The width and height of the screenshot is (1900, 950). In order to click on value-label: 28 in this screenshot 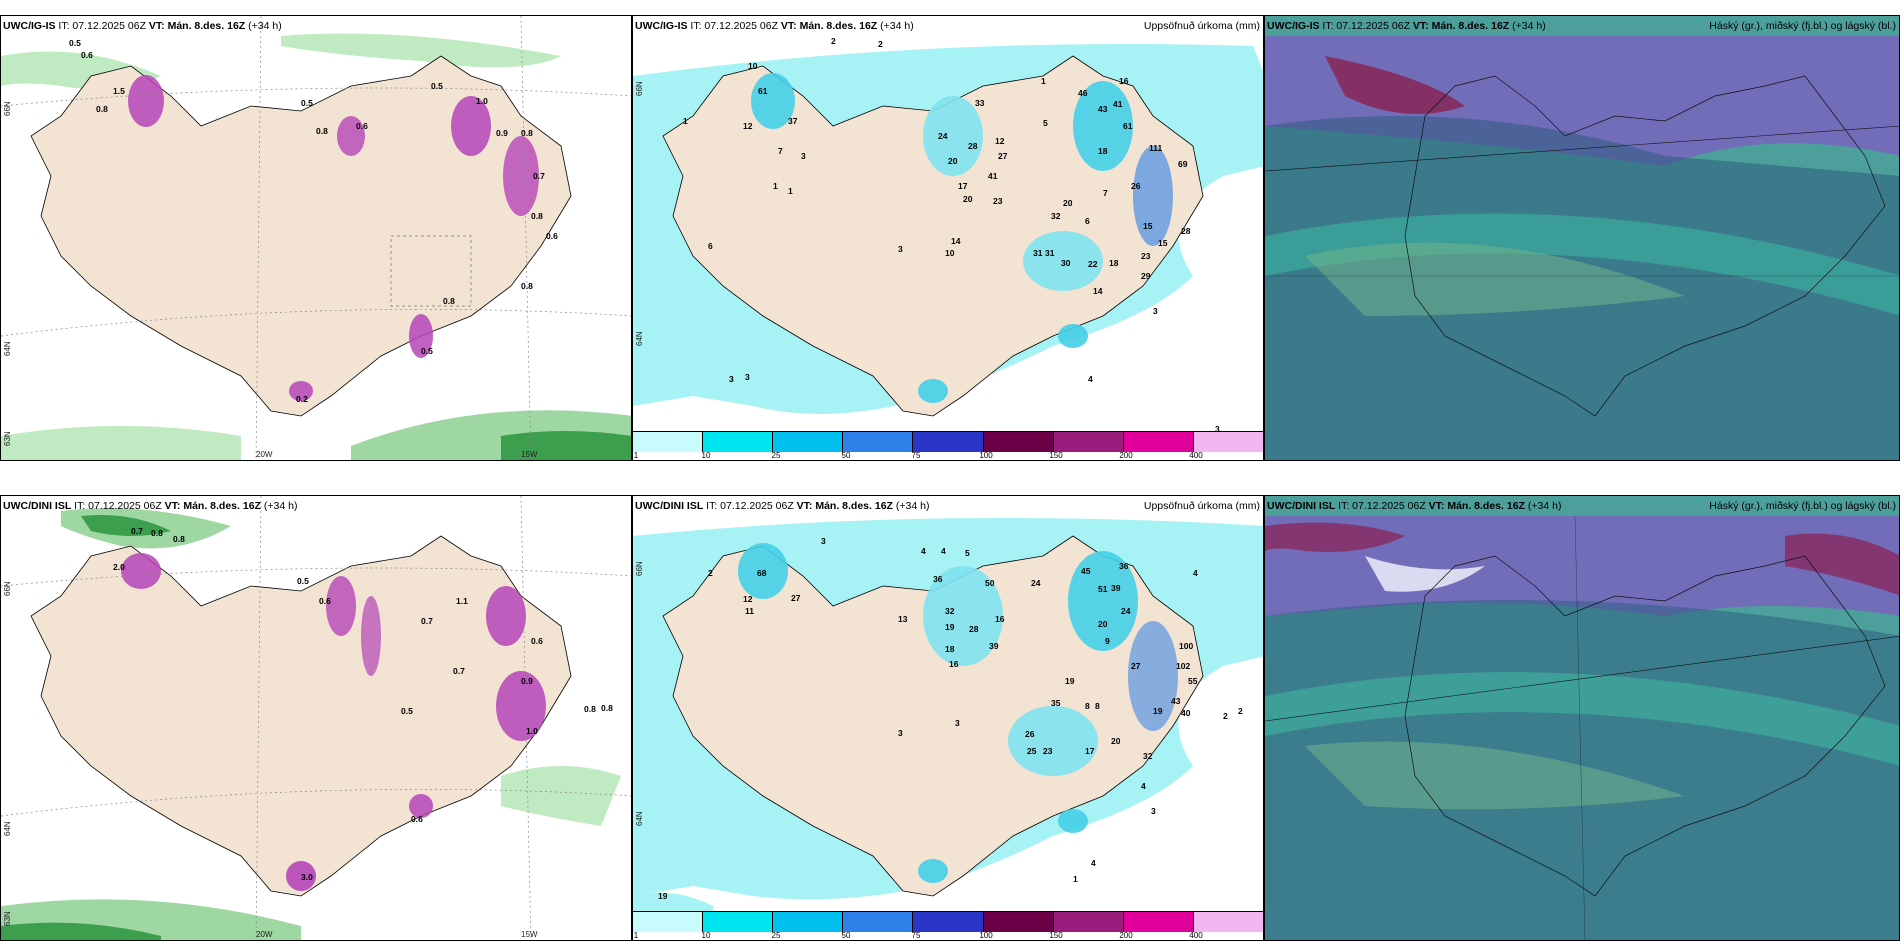, I will do `click(974, 629)`.